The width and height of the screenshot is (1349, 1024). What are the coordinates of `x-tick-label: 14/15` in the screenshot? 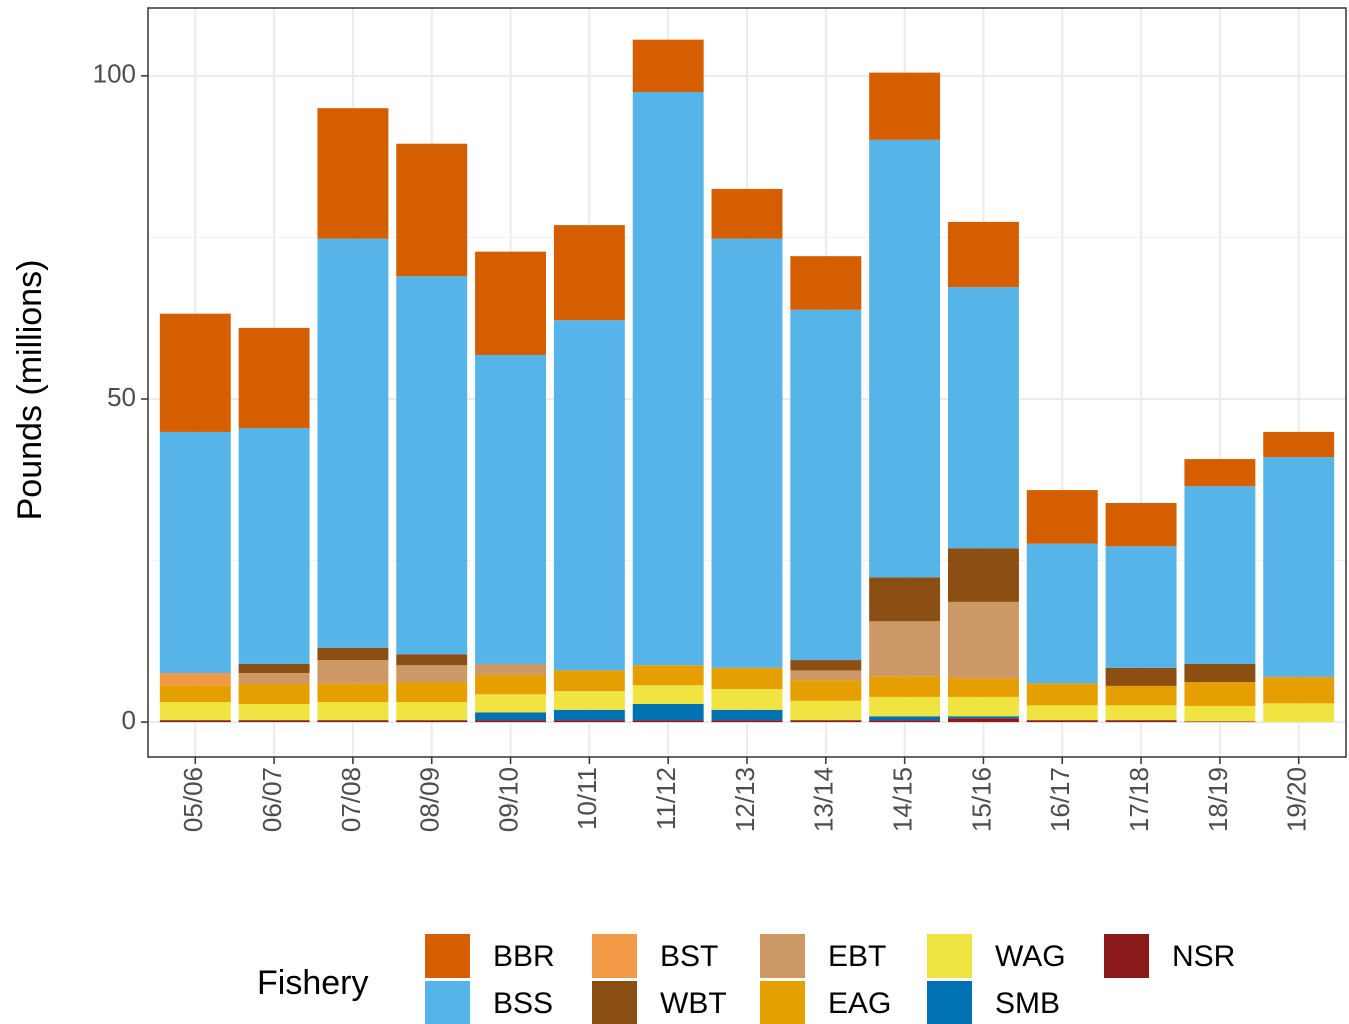 It's located at (903, 799).